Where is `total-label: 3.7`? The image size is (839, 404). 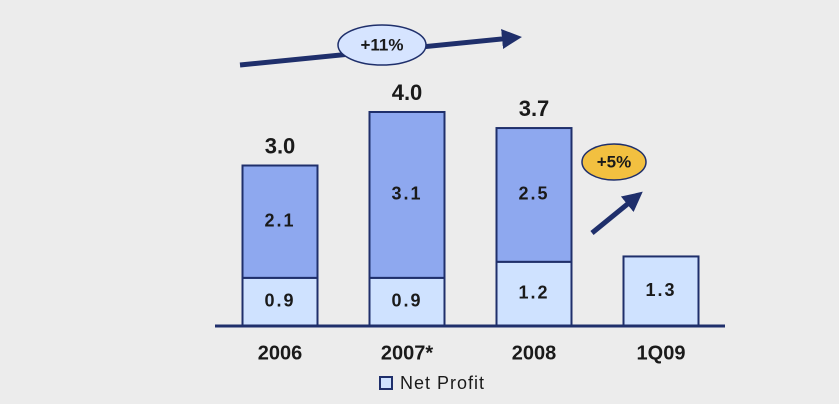
total-label: 3.7 is located at coordinates (534, 108).